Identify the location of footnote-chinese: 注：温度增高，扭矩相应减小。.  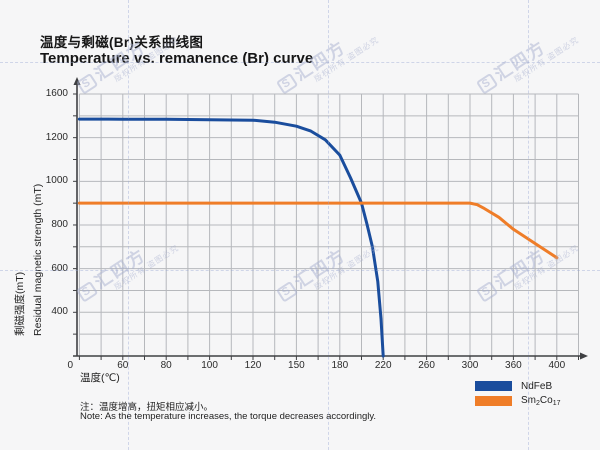
(147, 407).